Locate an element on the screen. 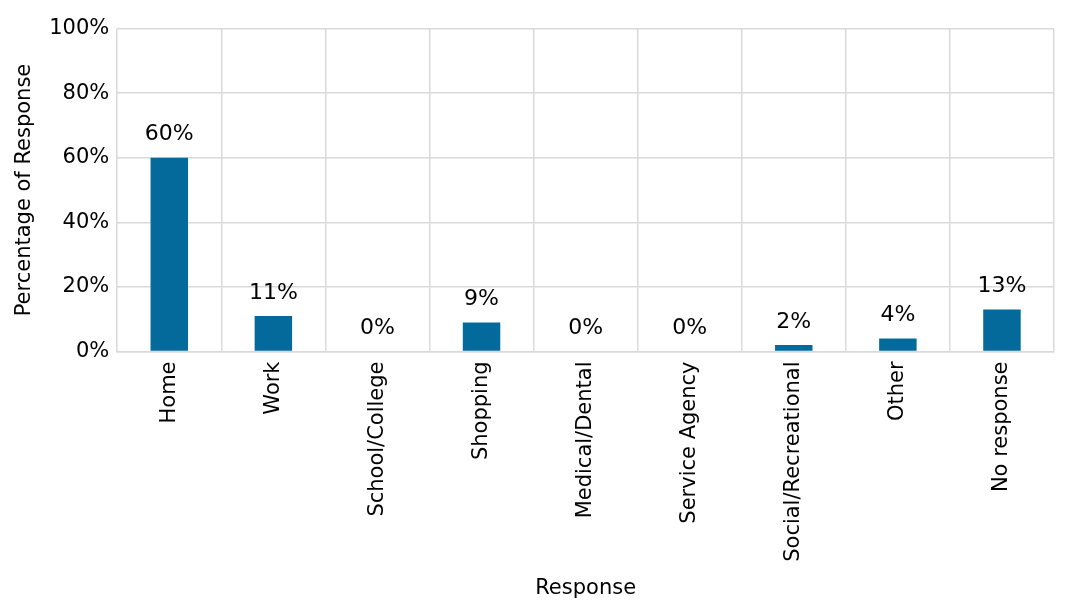  x-tick-label: Shopping is located at coordinates (479, 411).